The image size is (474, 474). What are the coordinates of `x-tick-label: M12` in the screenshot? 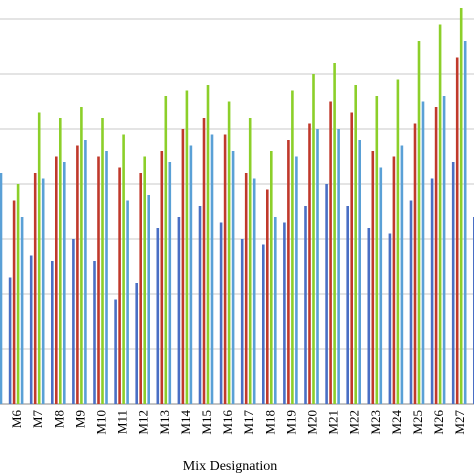 It's located at (143, 422).